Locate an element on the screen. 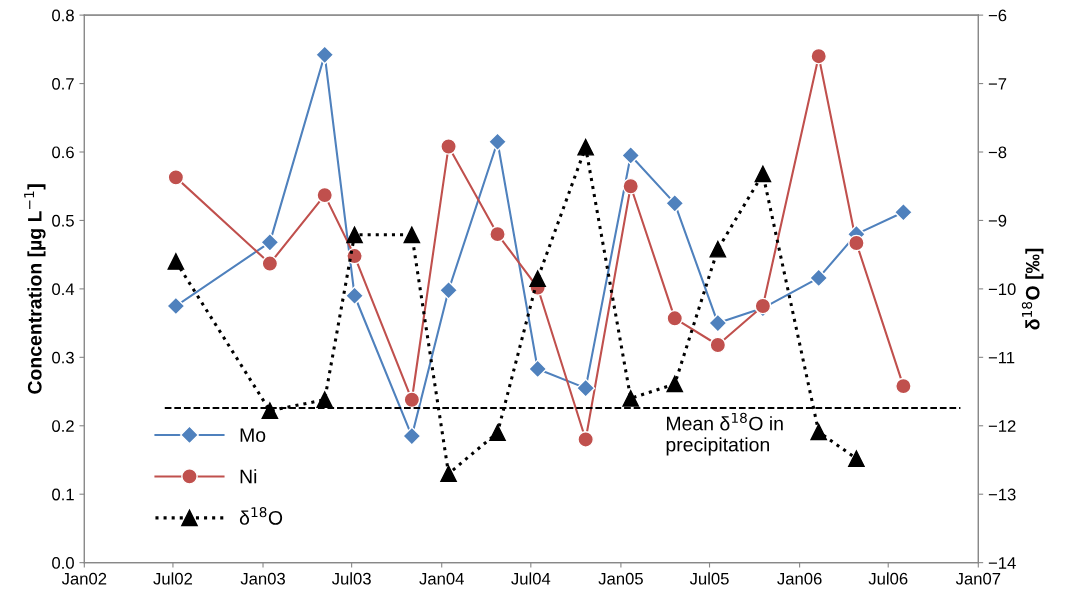 This screenshot has height=605, width=1081. legend-label: δ$^{18}$O is located at coordinates (261, 516).